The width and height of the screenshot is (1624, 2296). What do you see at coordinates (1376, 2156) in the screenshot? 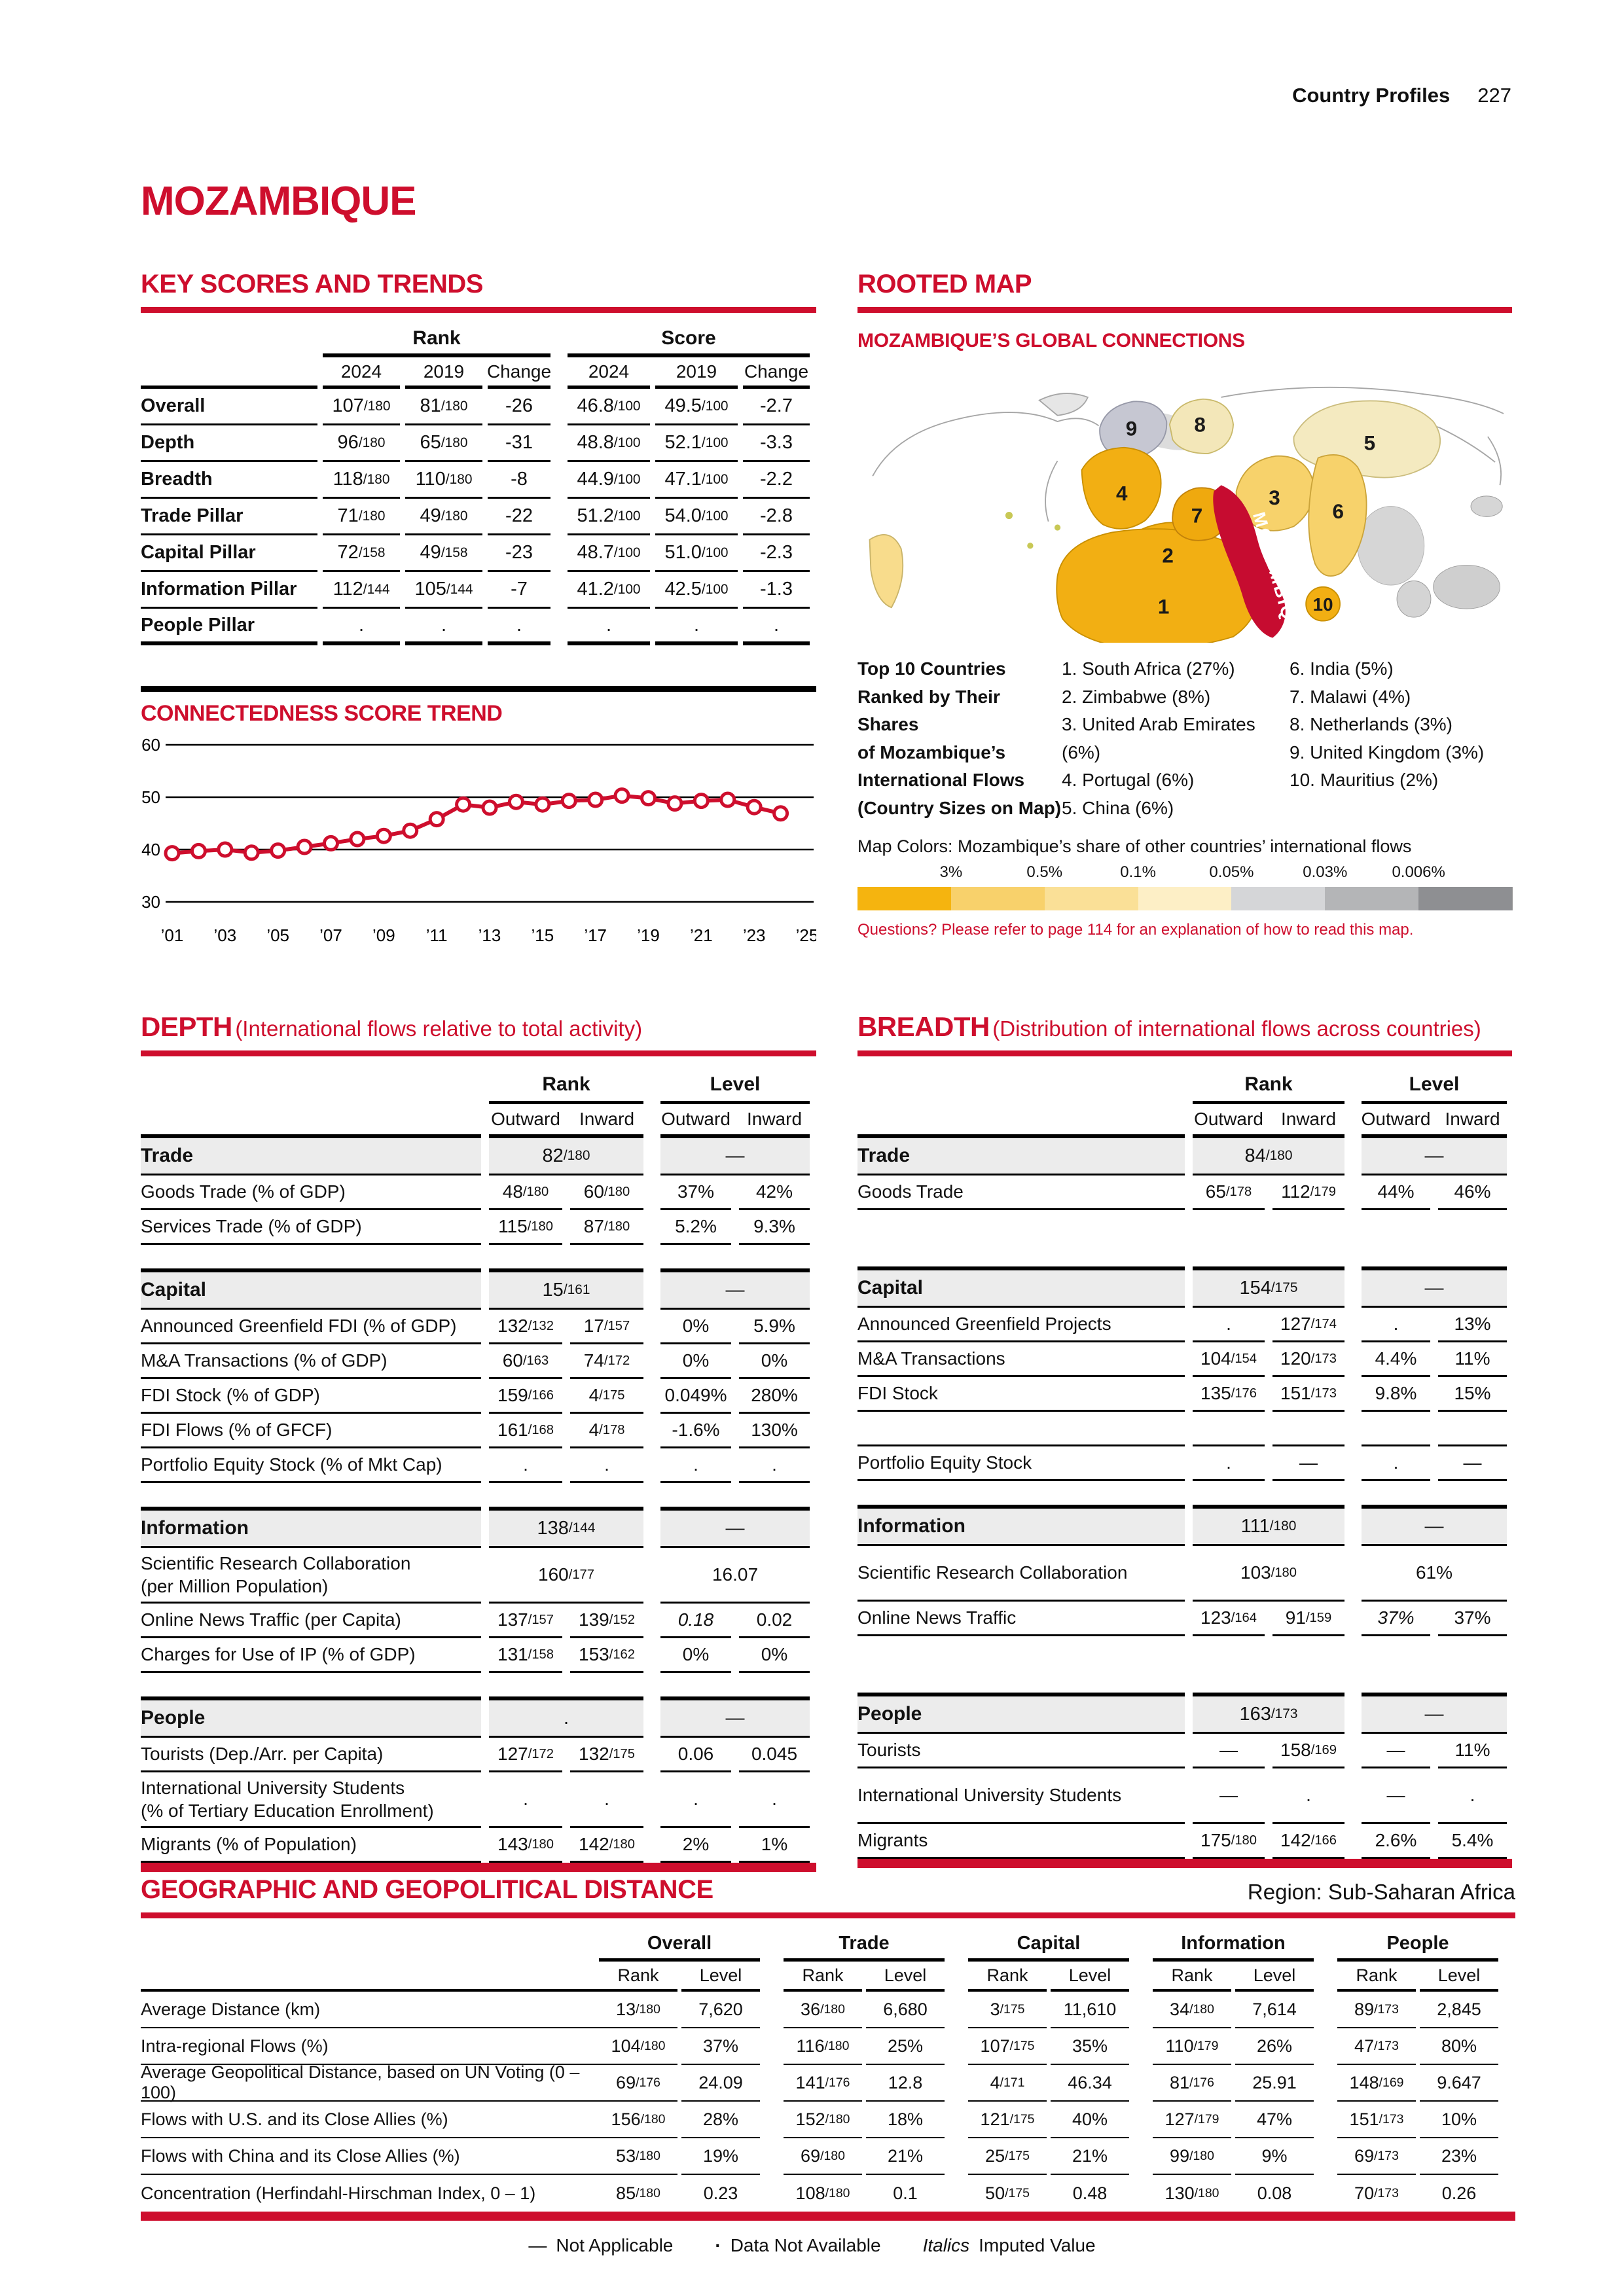
I see `table-cell: 69/173` at bounding box center [1376, 2156].